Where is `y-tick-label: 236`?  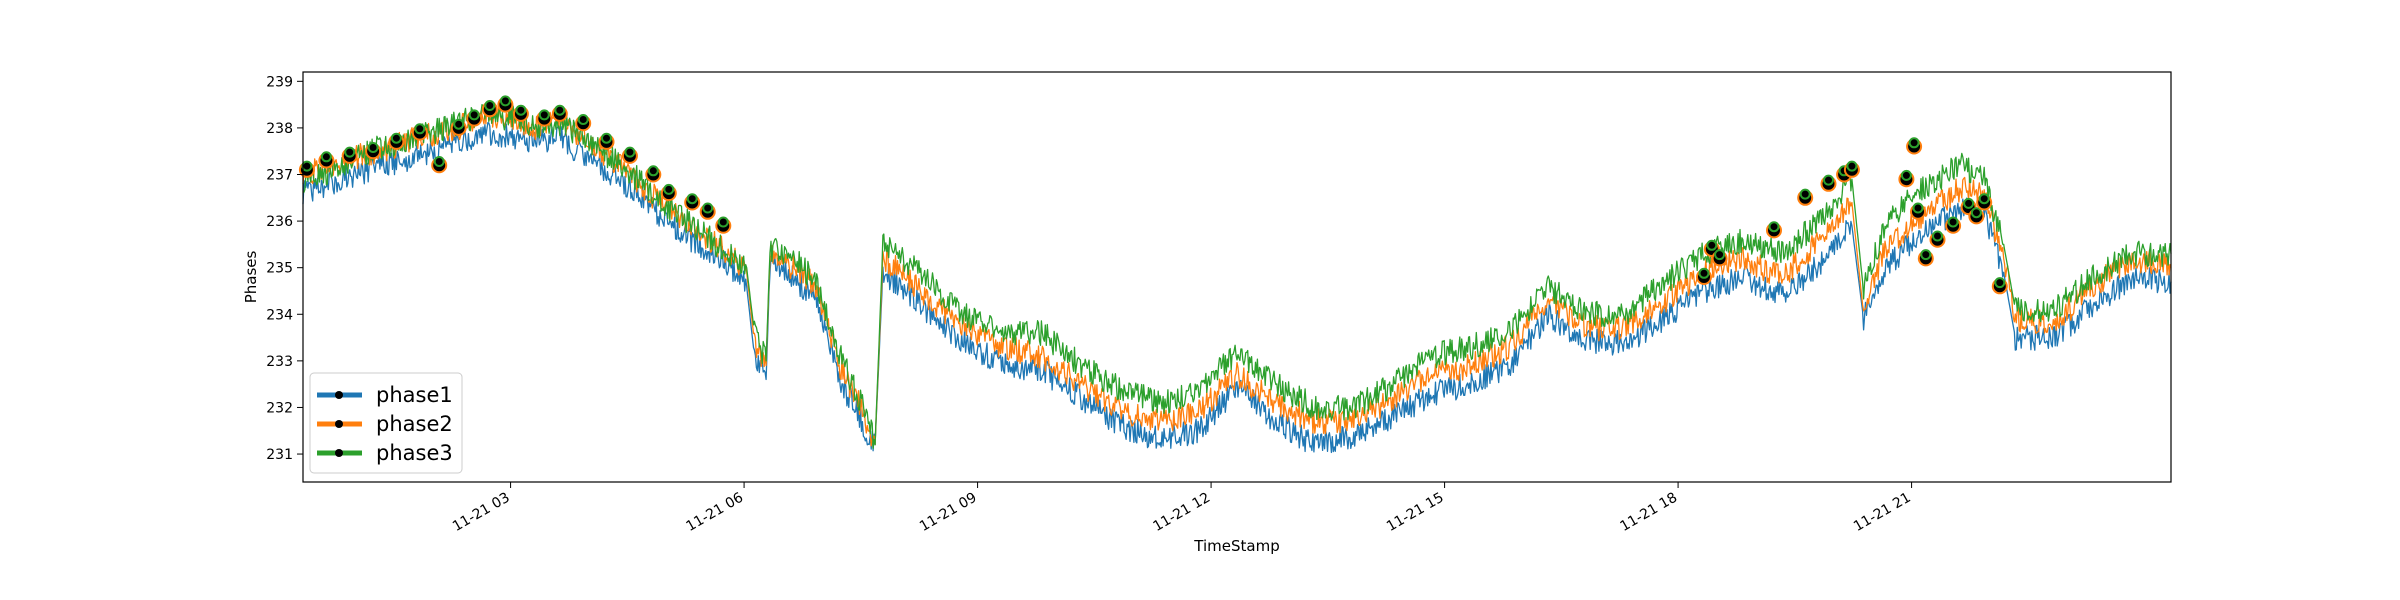 y-tick-label: 236 is located at coordinates (279, 222).